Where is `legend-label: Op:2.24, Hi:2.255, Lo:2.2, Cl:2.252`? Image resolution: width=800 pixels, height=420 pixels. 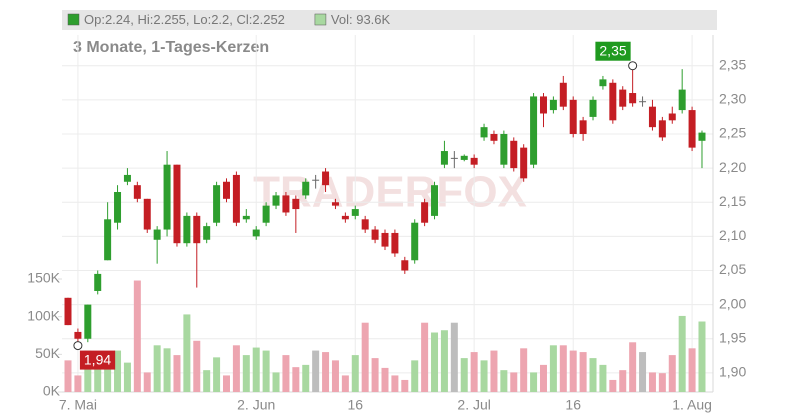 legend-label: Op:2.24, Hi:2.255, Lo:2.2, Cl:2.252 is located at coordinates (184, 19).